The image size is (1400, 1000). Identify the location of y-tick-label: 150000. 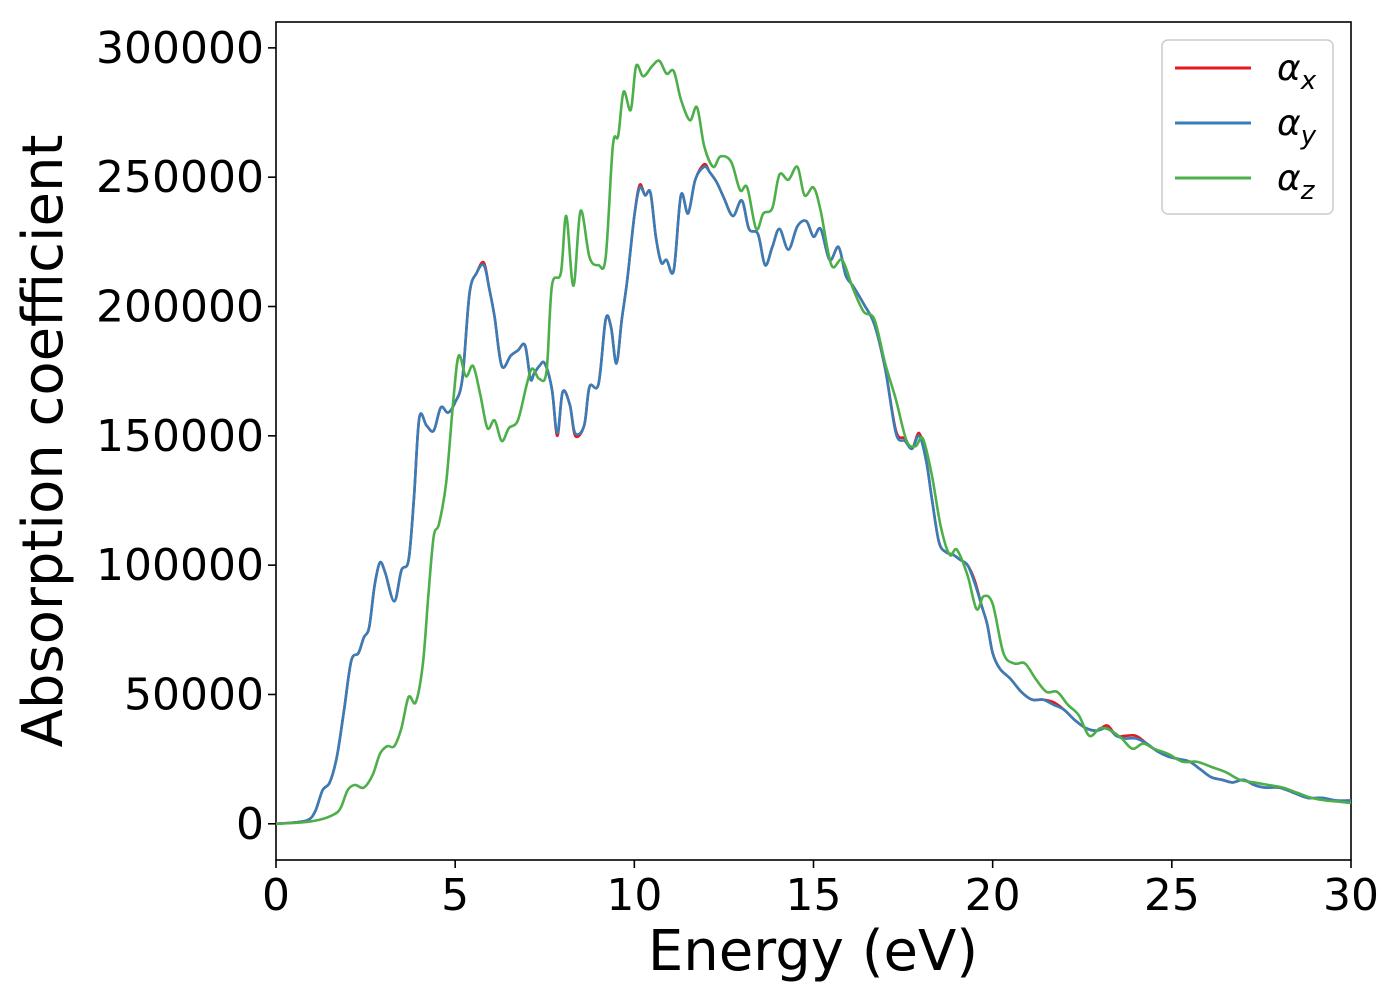
(180, 436).